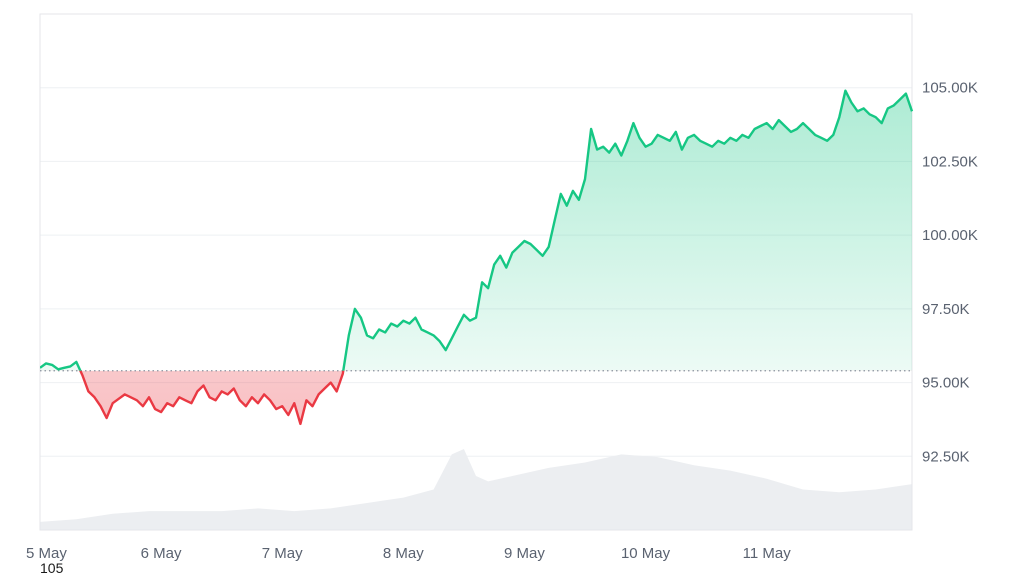 The height and width of the screenshot is (576, 1024). I want to click on y-tick-label: 100.00K, so click(950, 235).